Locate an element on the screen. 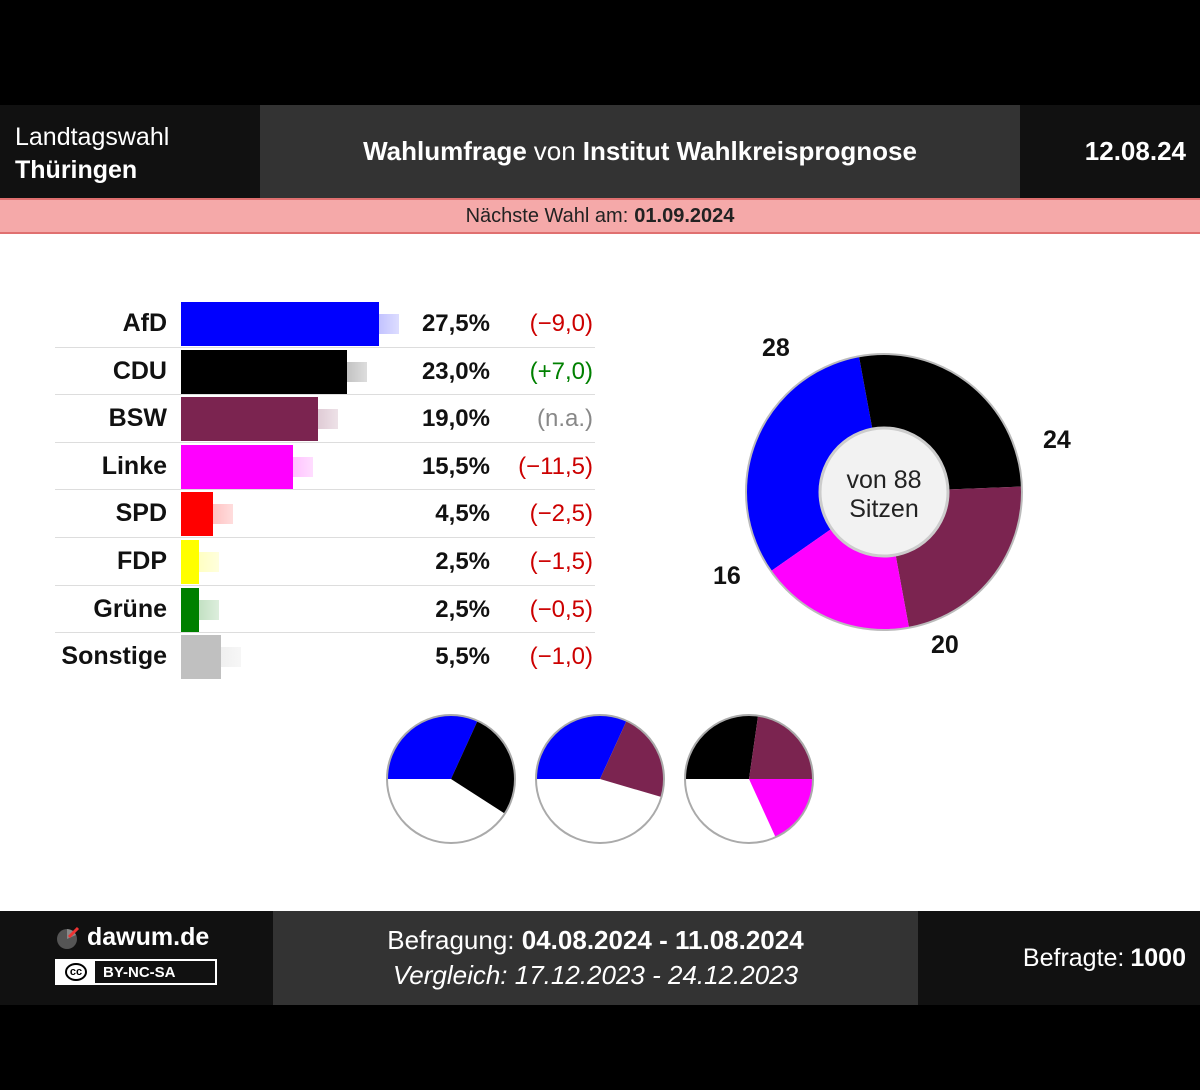  survey-period: Befragung: 04.08.2024 - 11.08.2024 is located at coordinates (595, 940).